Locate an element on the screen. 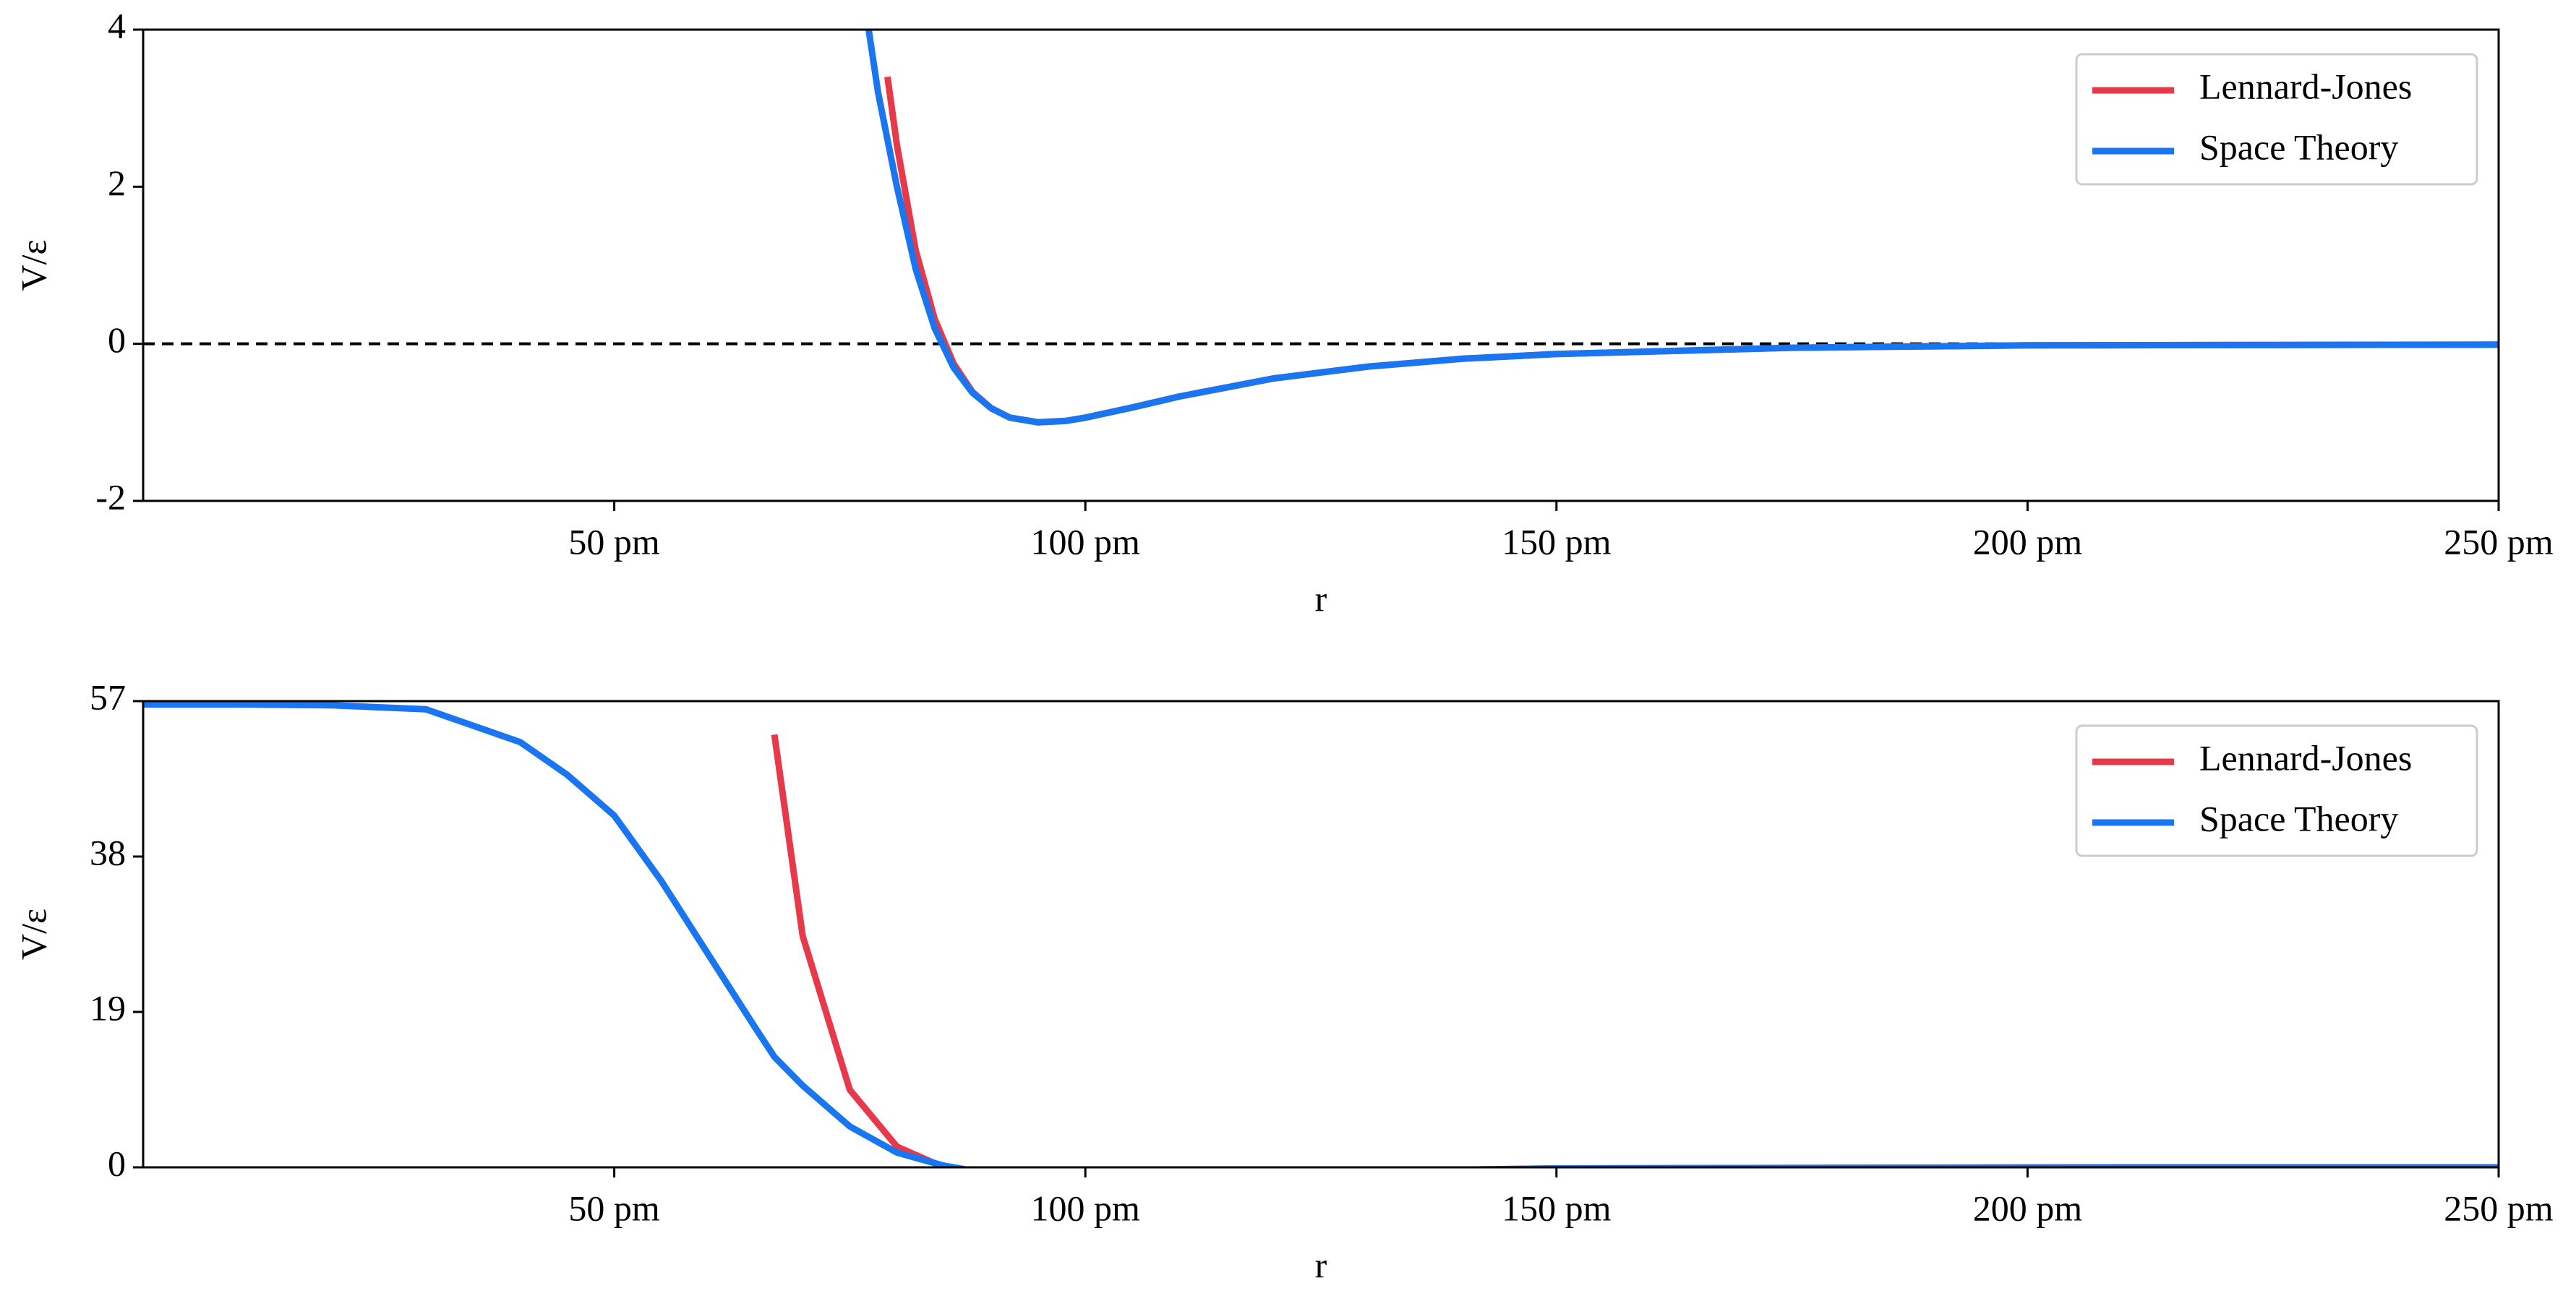 The image size is (2576, 1296). y-tick-label: 57 is located at coordinates (108, 697).